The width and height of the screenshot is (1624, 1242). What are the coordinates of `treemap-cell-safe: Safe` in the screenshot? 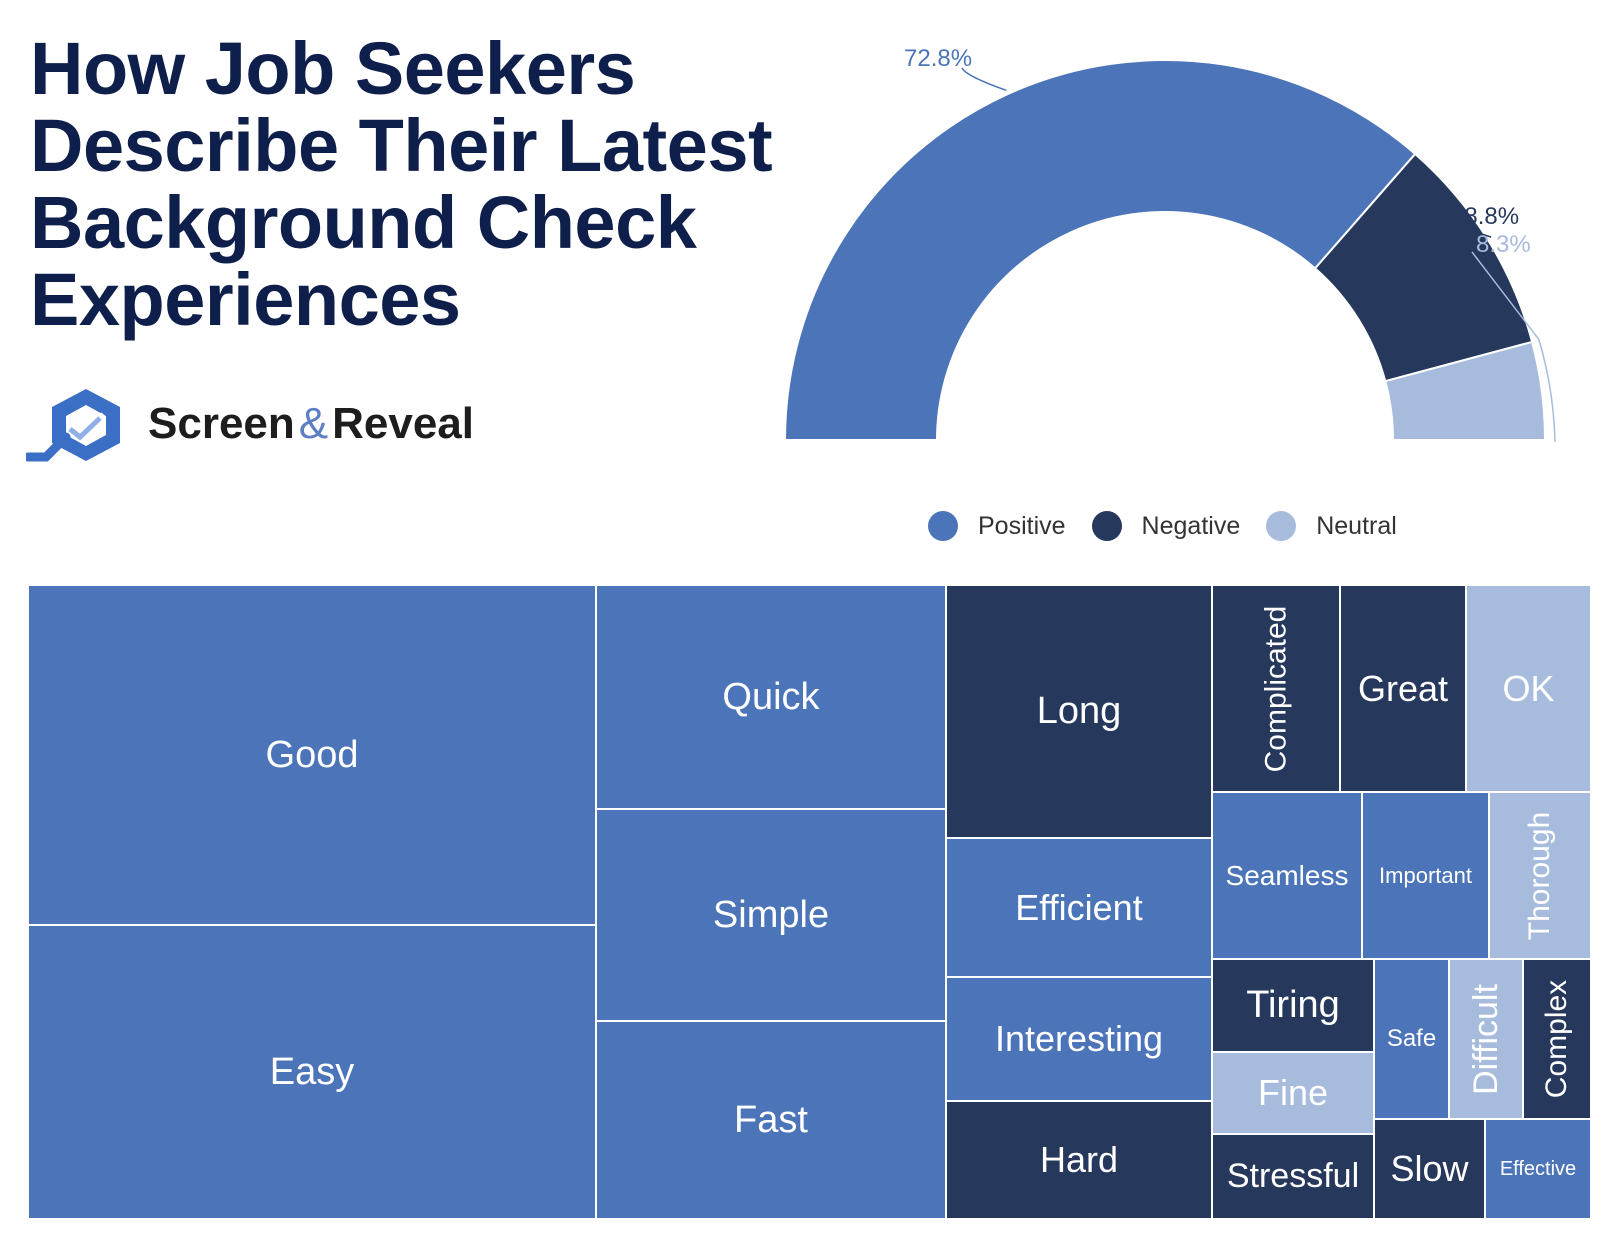 It's located at (1411, 1039).